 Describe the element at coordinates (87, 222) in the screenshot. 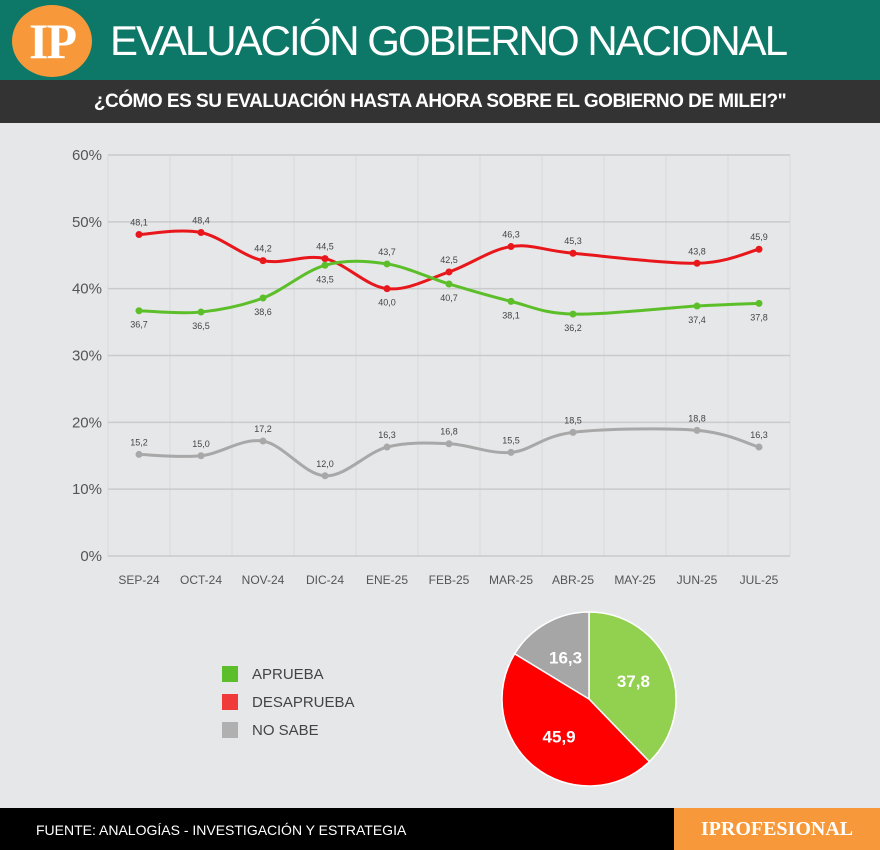

I see `y-tick-label: 50%` at that location.